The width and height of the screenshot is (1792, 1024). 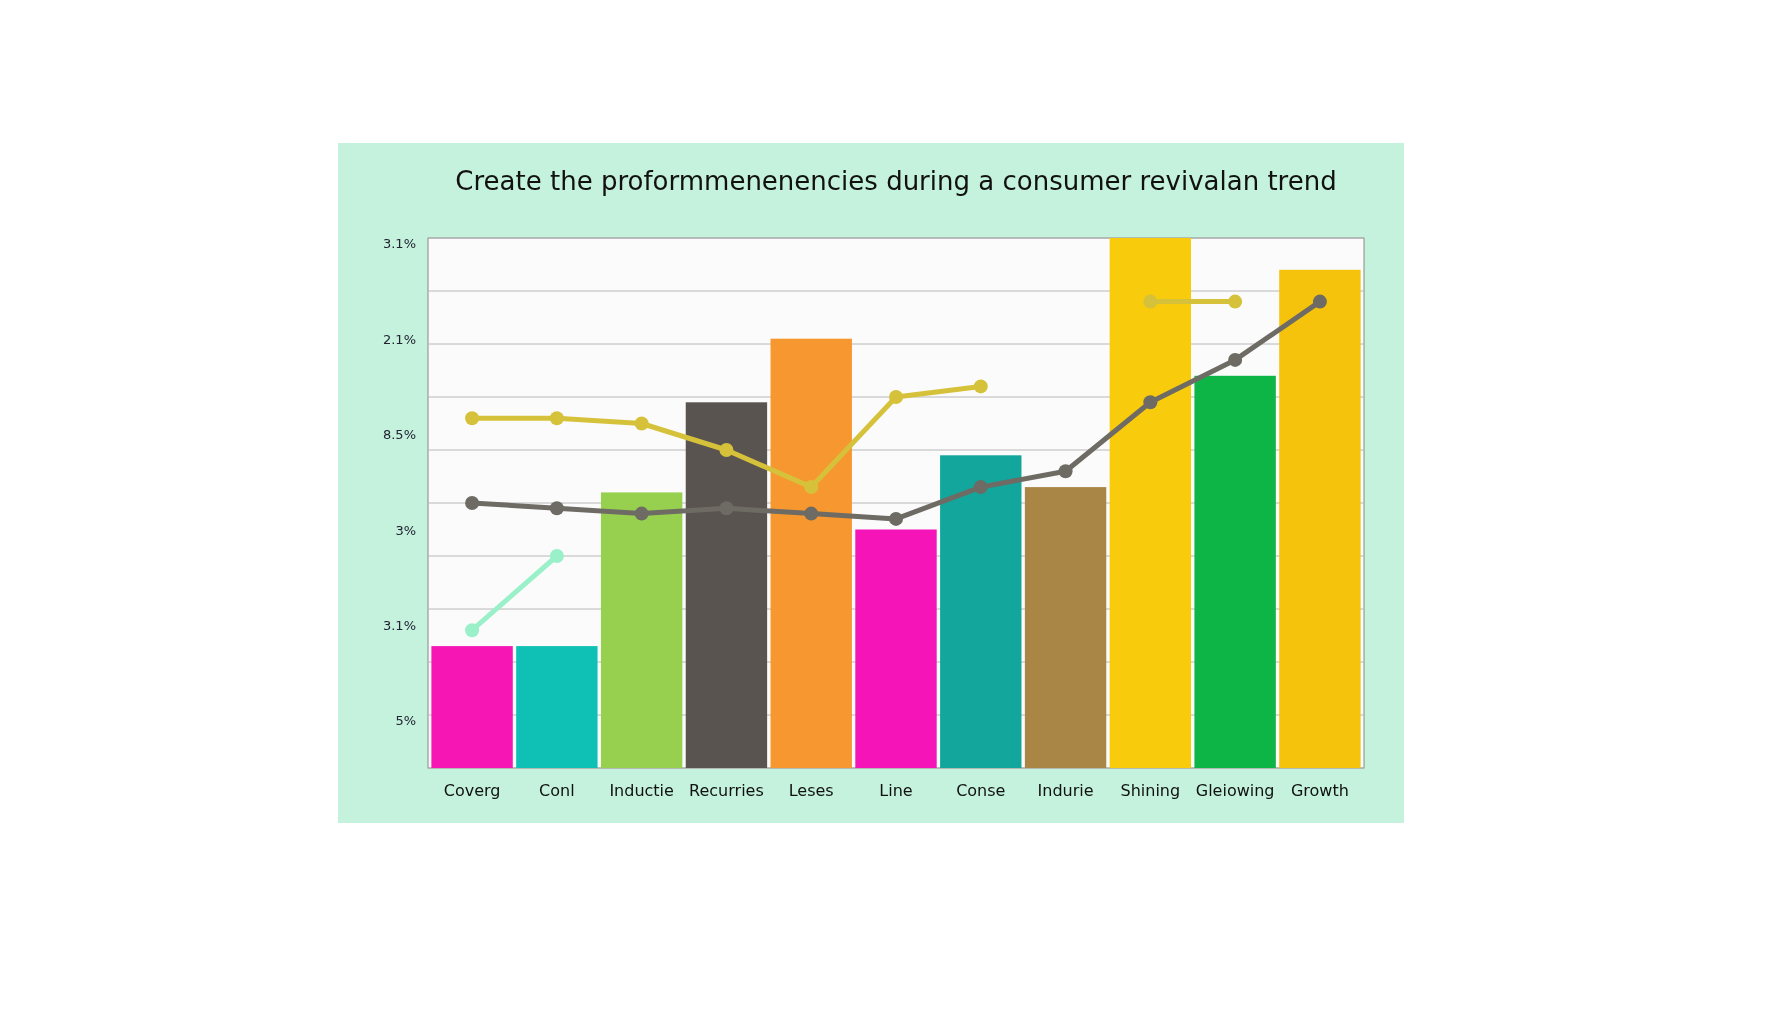 What do you see at coordinates (1150, 790) in the screenshot?
I see `x-tick-label: Shining` at bounding box center [1150, 790].